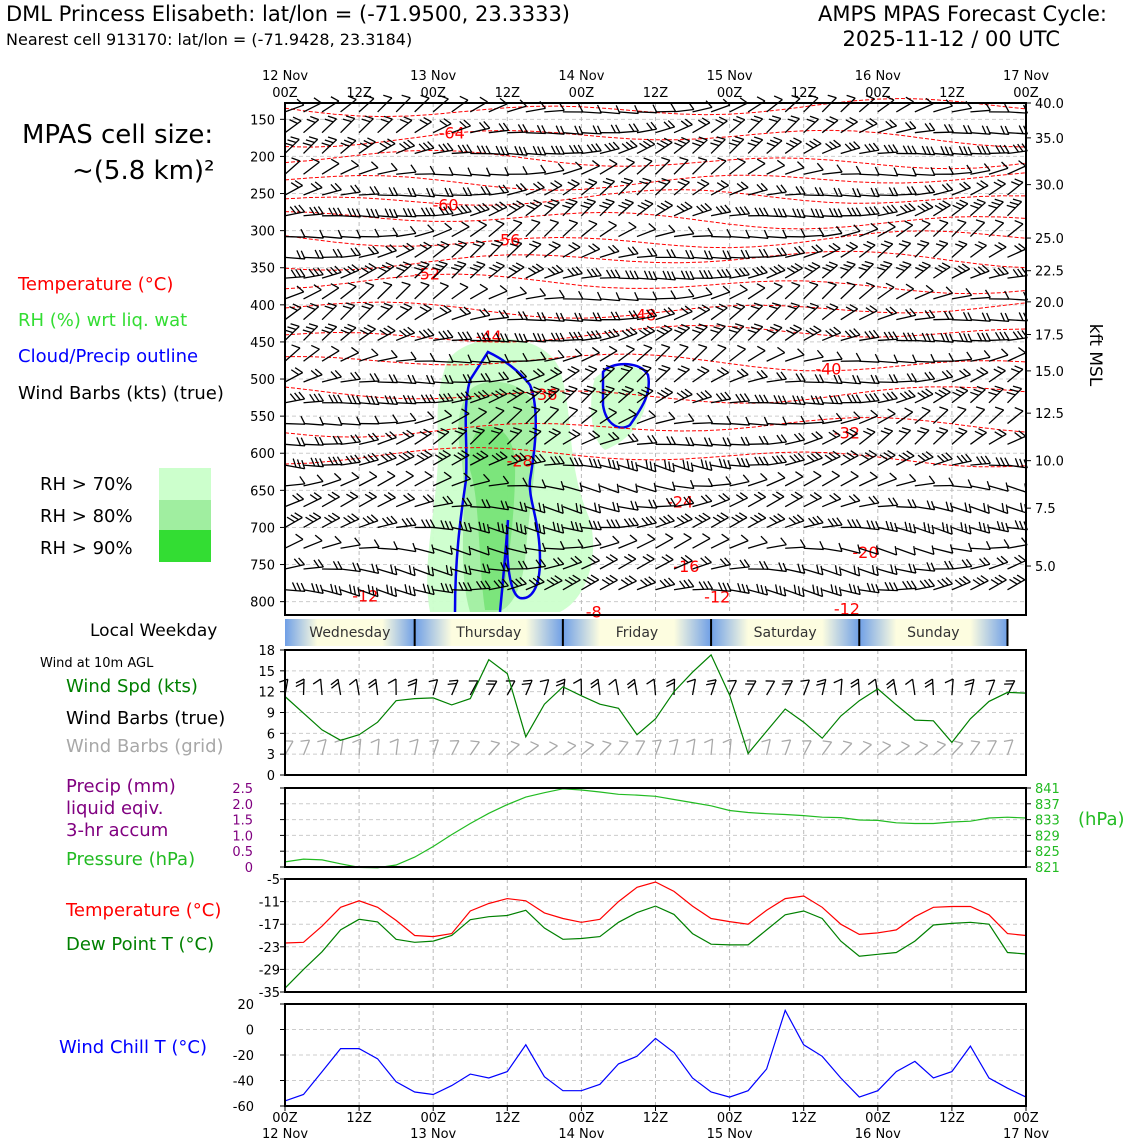  I want to click on top-date-label: 15 Nov, so click(730, 76).